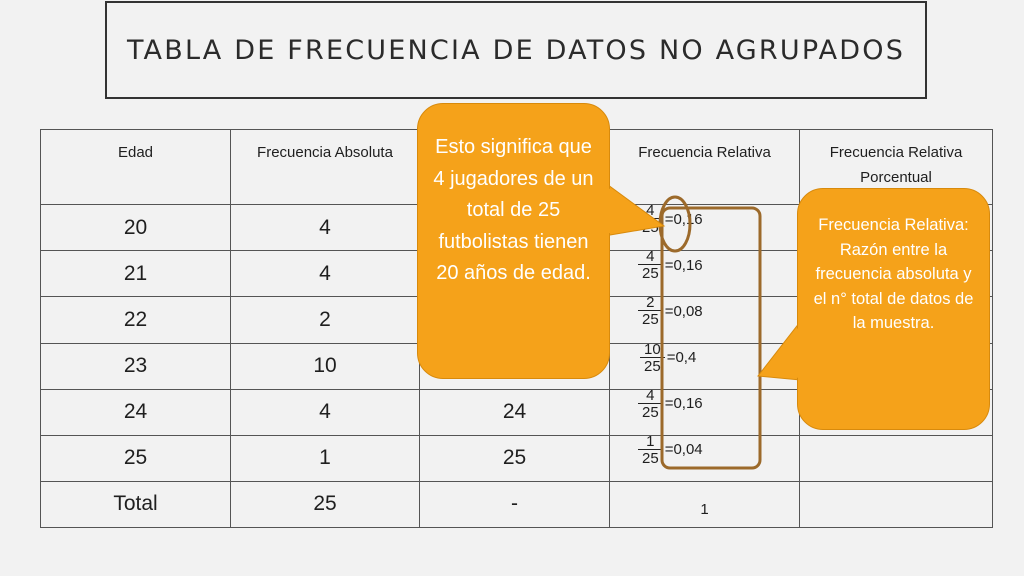 The width and height of the screenshot is (1024, 576). I want to click on fraction-result: =0,08, so click(683, 311).